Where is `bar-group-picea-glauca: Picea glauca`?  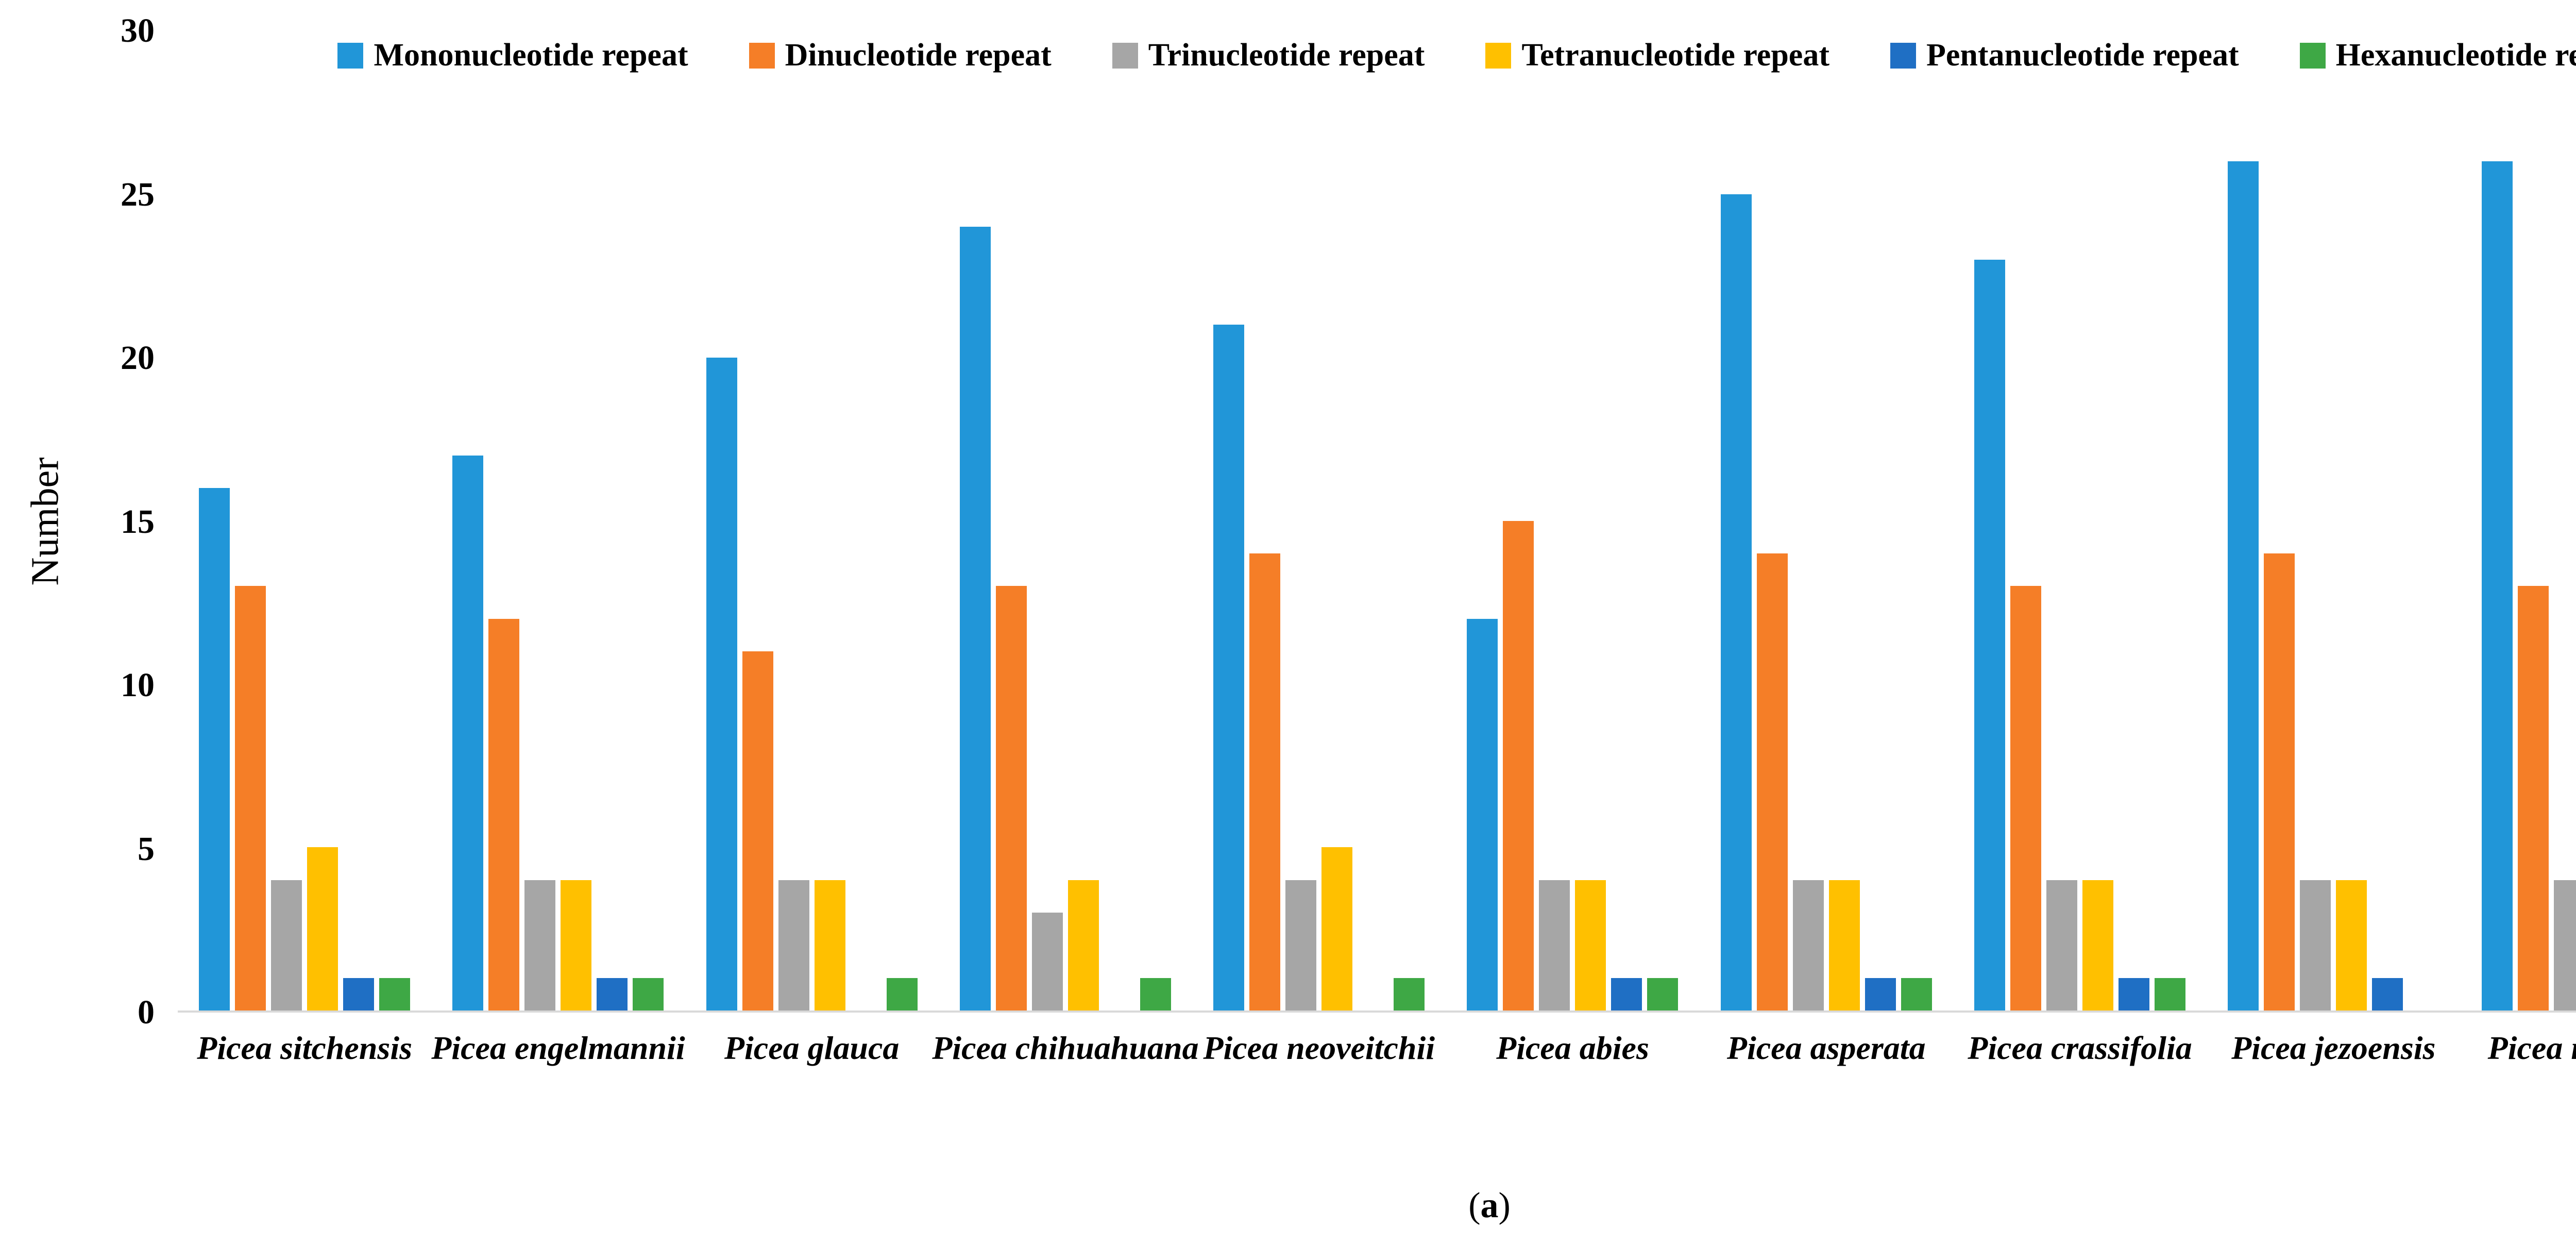
bar-group-picea-glauca: Picea glauca is located at coordinates (812, 548).